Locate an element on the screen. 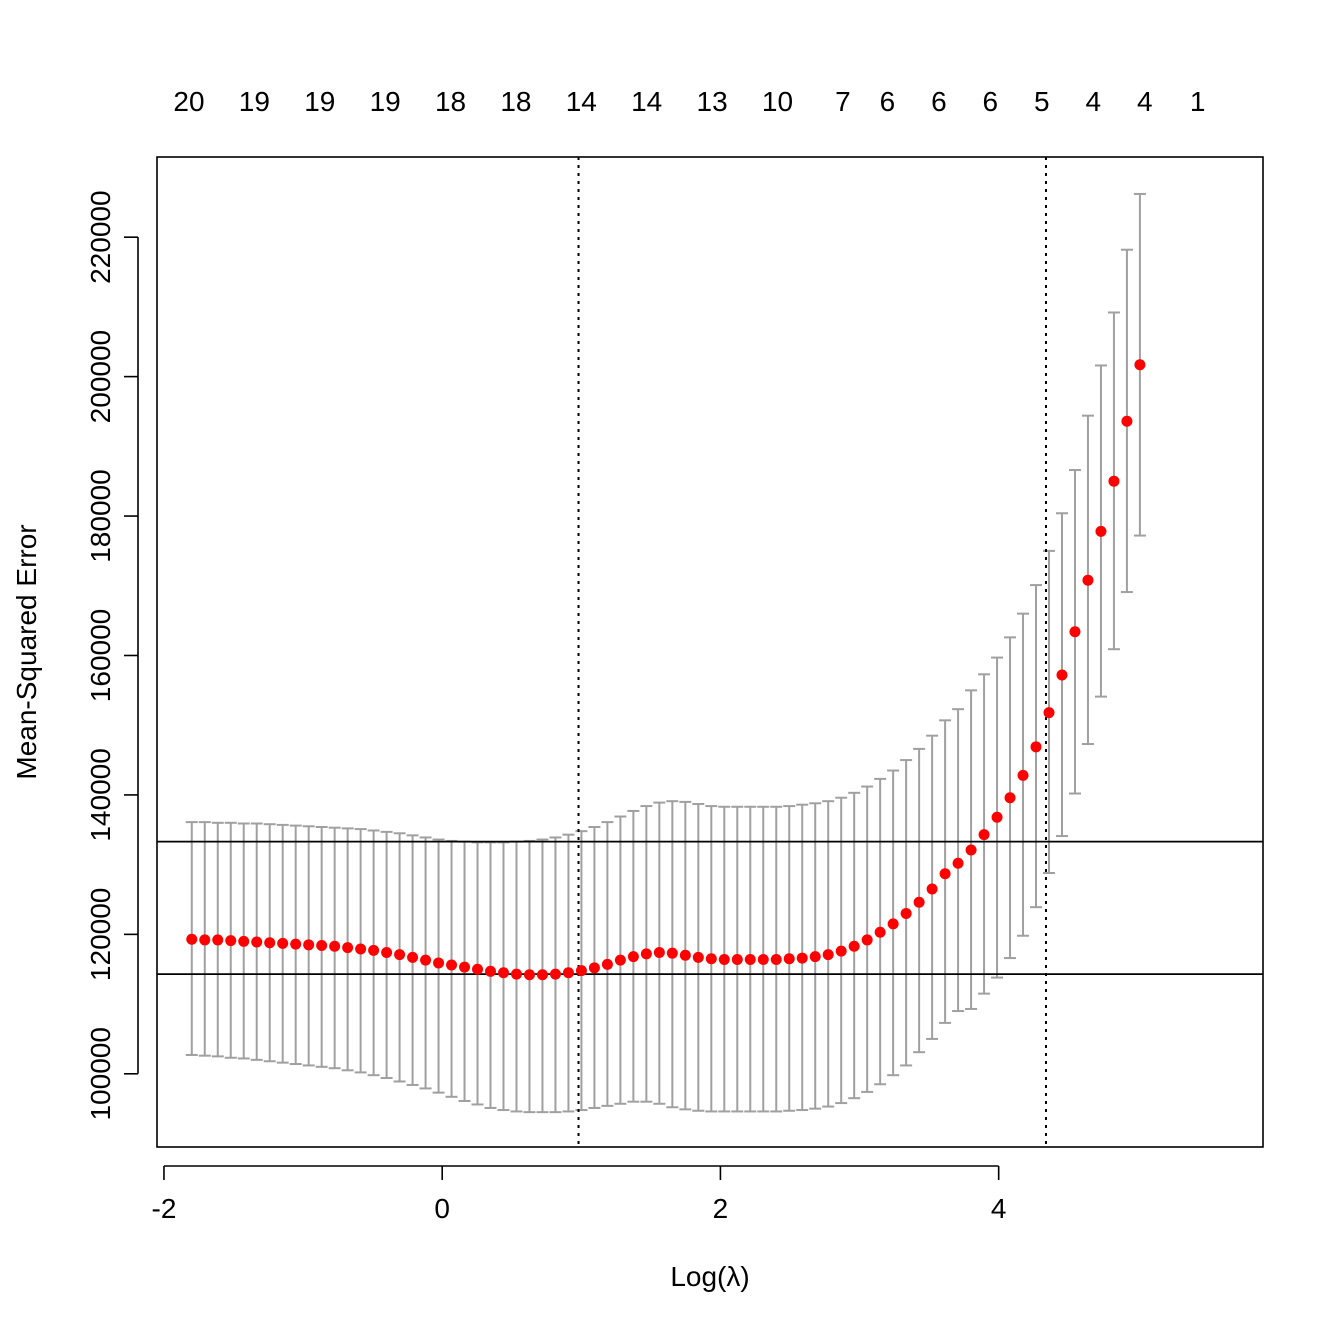 The width and height of the screenshot is (1344, 1344). y-axis-title: Mean-Squared Error is located at coordinates (26, 651).